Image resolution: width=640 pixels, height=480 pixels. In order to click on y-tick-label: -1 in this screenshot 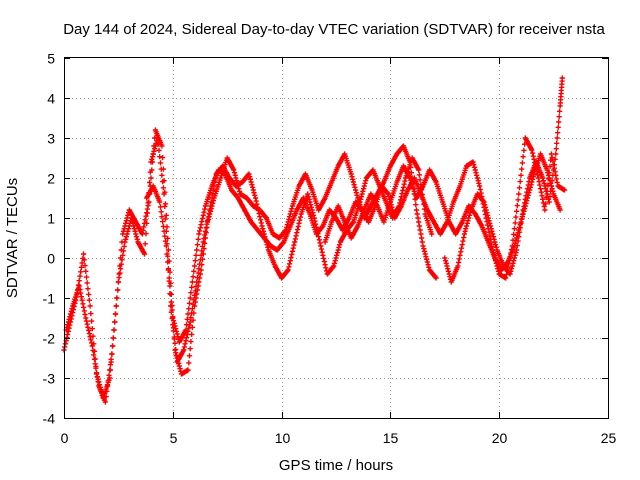, I will do `click(49, 299)`.